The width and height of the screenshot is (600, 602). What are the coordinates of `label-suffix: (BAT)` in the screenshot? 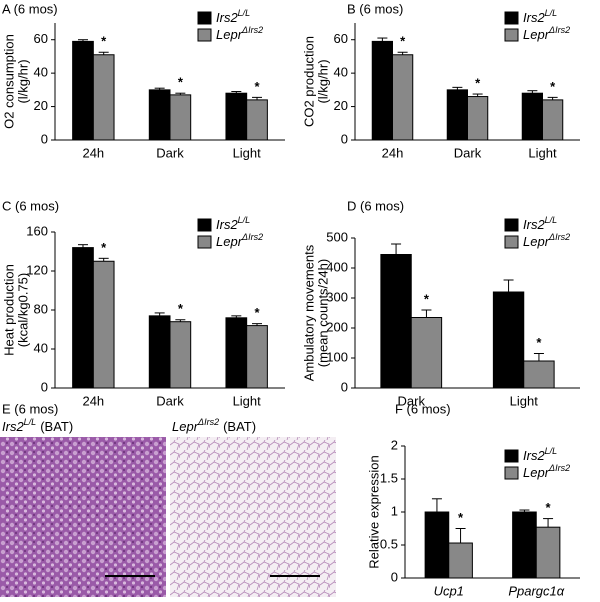 It's located at (56, 426).